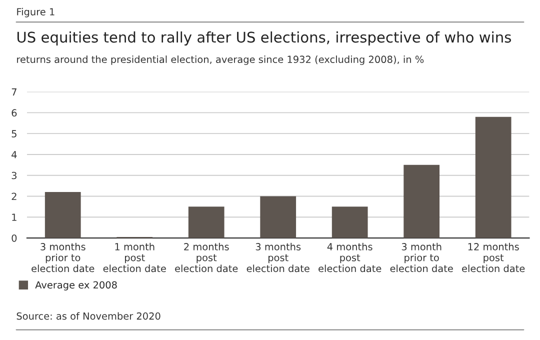 The width and height of the screenshot is (540, 340). What do you see at coordinates (134, 257) in the screenshot?
I see `x-tick-label: 1 month post election date` at bounding box center [134, 257].